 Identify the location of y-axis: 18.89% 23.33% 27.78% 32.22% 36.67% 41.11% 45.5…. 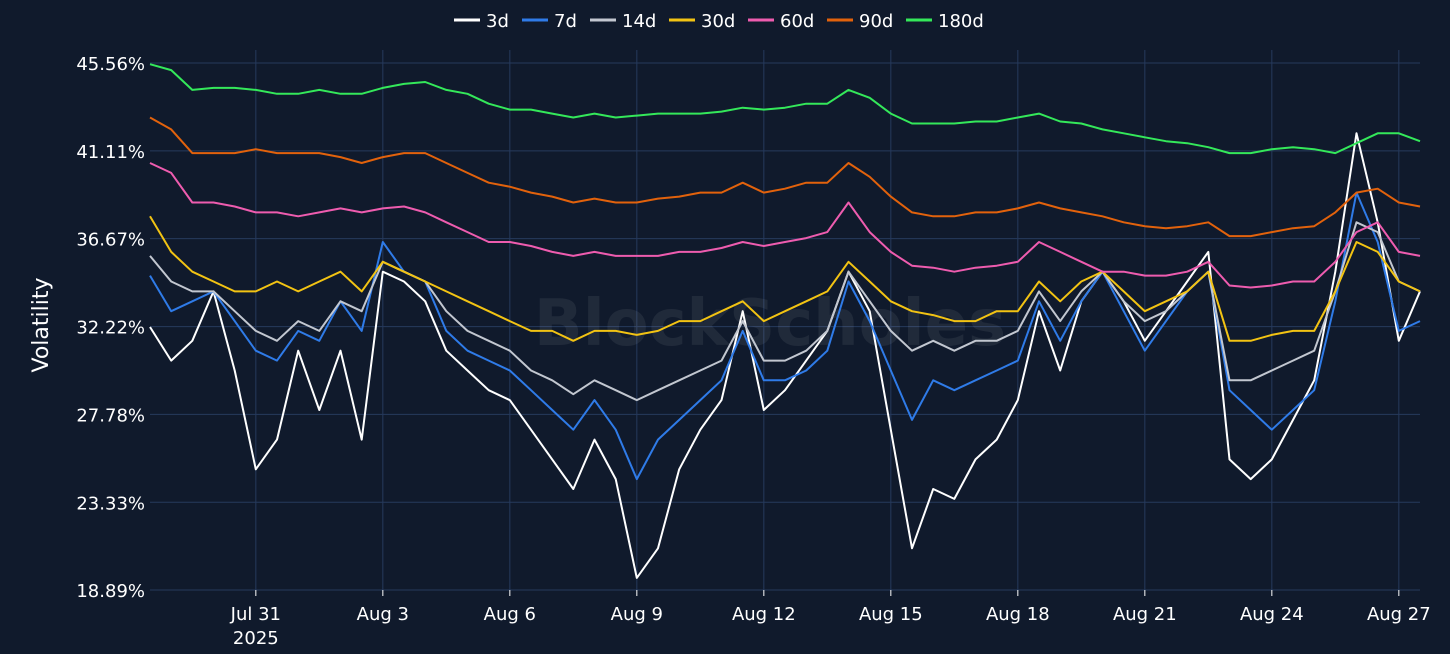
(110, 328).